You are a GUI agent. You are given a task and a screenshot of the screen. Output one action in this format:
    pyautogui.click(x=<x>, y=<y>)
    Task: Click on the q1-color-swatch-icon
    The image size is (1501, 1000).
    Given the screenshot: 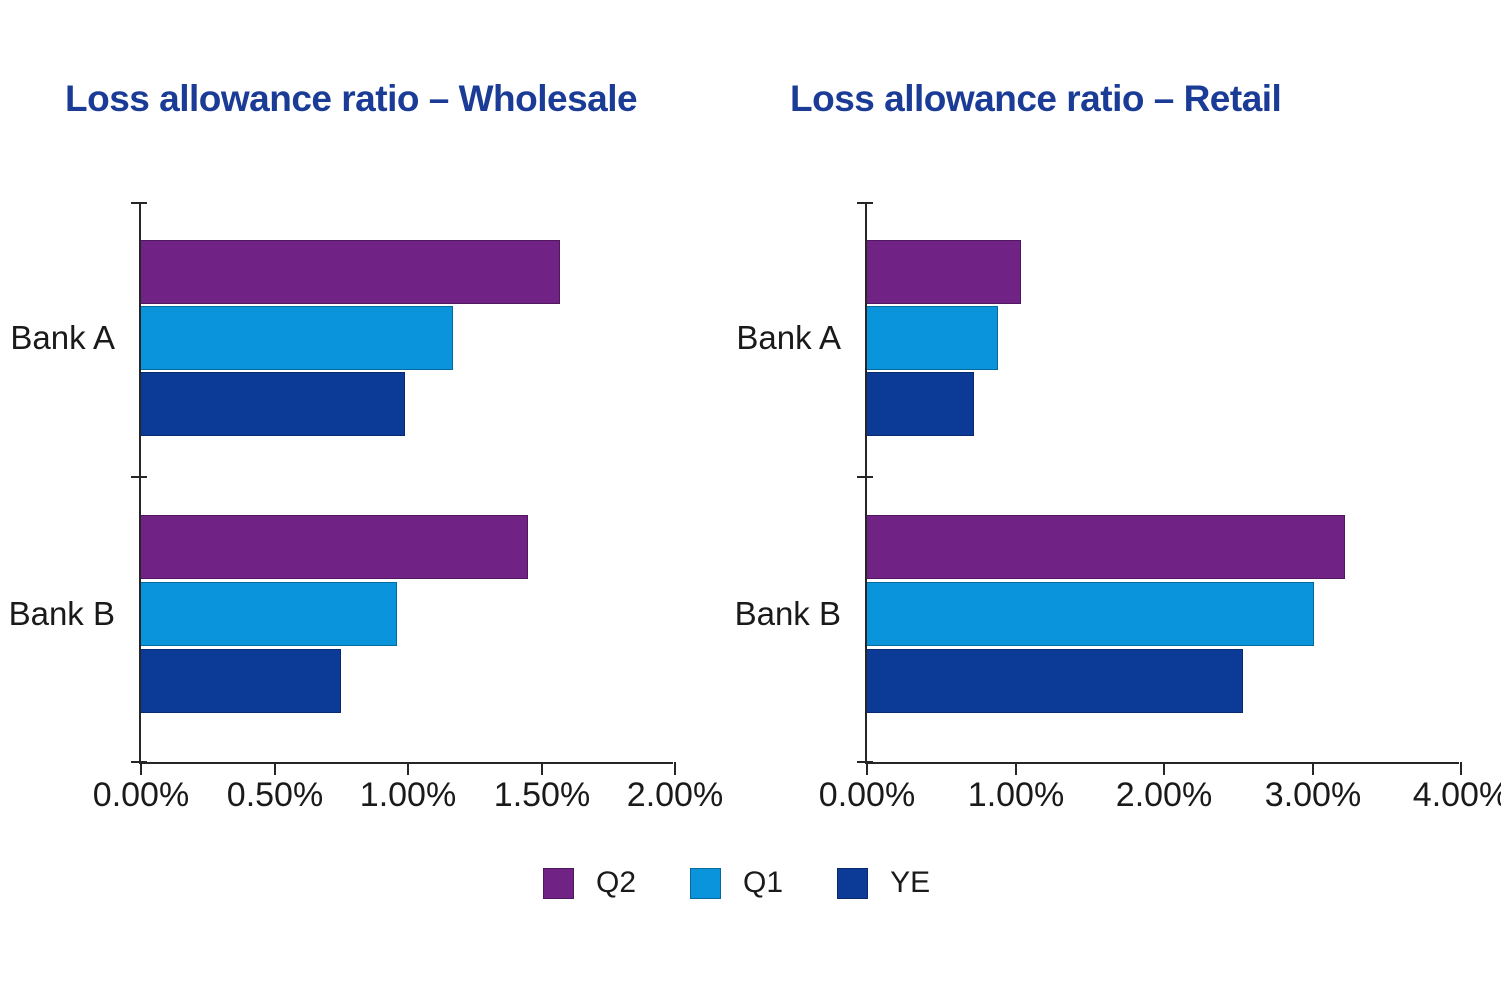 What is the action you would take?
    pyautogui.click(x=706, y=883)
    